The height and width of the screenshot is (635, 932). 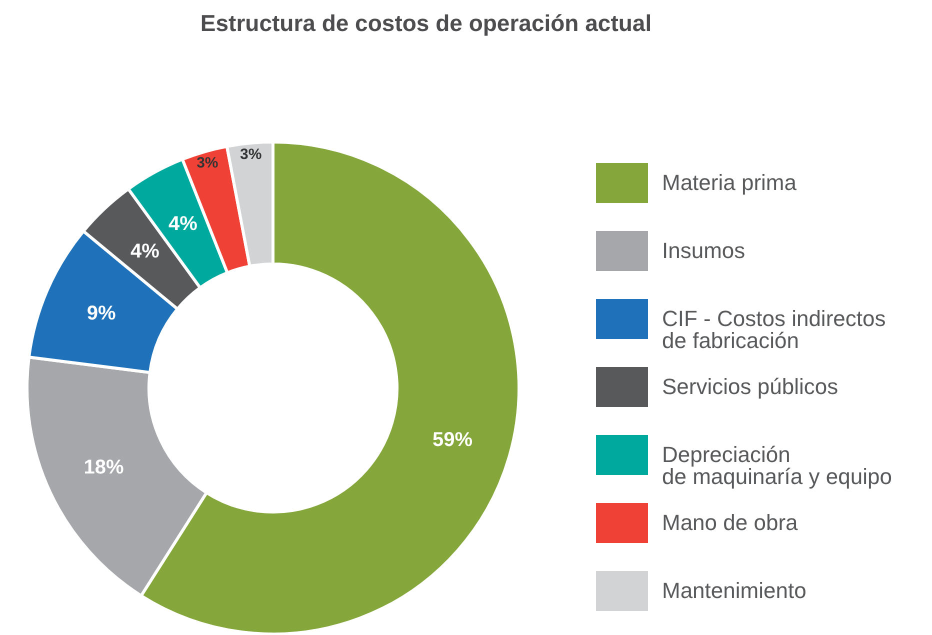 What do you see at coordinates (734, 590) in the screenshot?
I see `legend-label: Mantenimiento` at bounding box center [734, 590].